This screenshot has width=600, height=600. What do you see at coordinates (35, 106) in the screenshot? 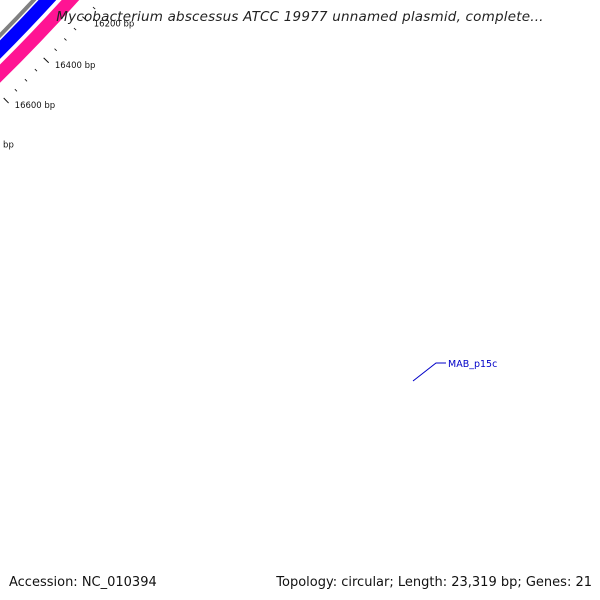
I see `tick-label: 16600 bp` at bounding box center [35, 106].